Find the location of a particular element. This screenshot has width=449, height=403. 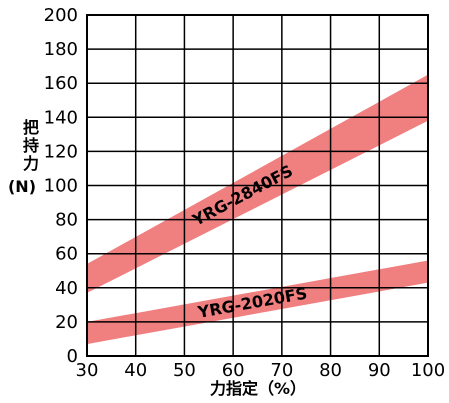

y-tick-label-80: 80 is located at coordinates (66, 220).